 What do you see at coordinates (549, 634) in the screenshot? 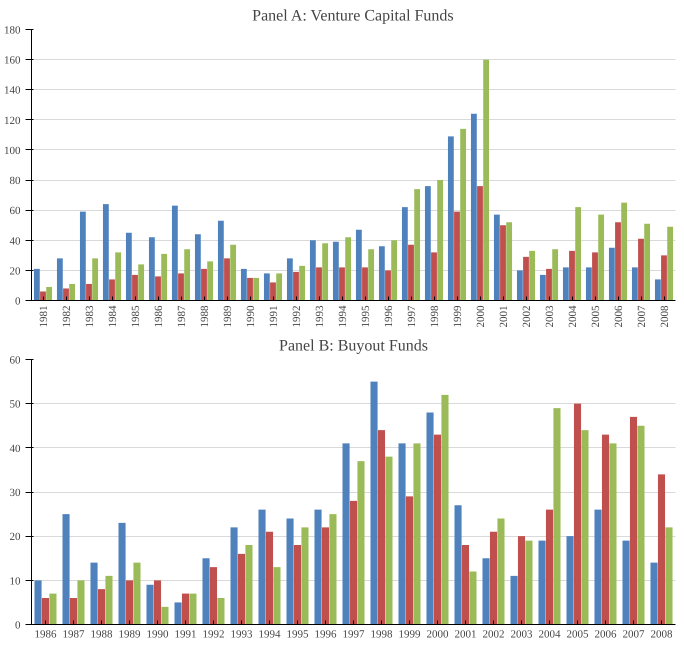
I see `x-tick-label: 2004` at bounding box center [549, 634].